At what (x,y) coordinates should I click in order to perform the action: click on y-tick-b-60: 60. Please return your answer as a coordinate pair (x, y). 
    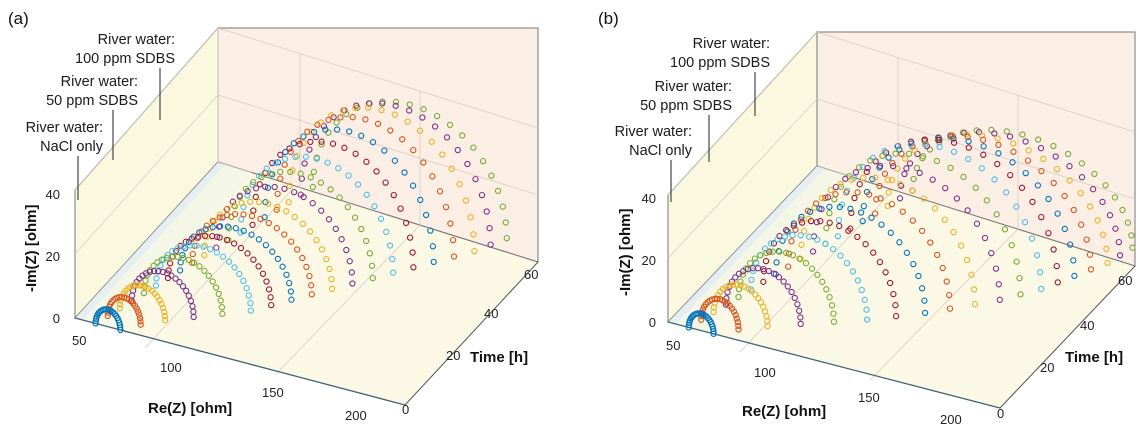
    Looking at the image, I should click on (1125, 280).